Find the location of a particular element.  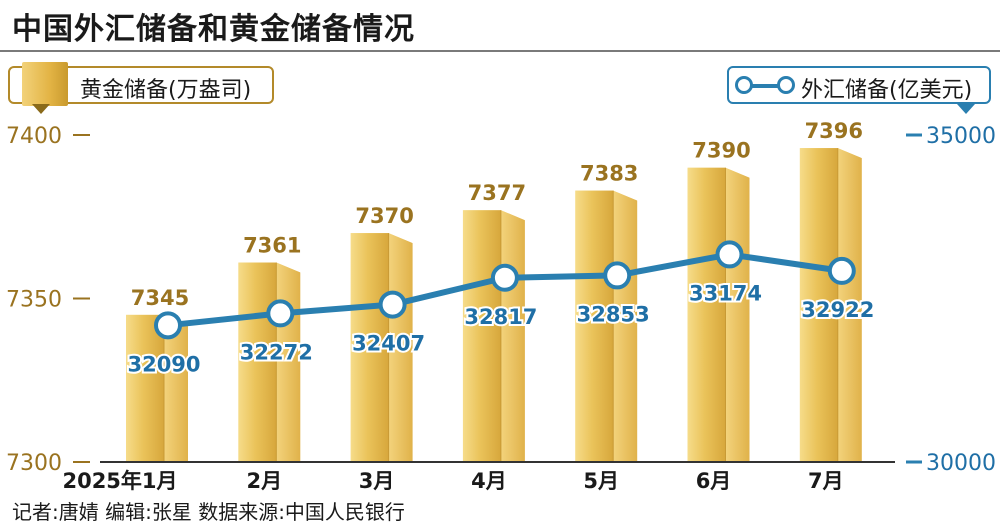

gold-bar-icon is located at coordinates (45, 84).